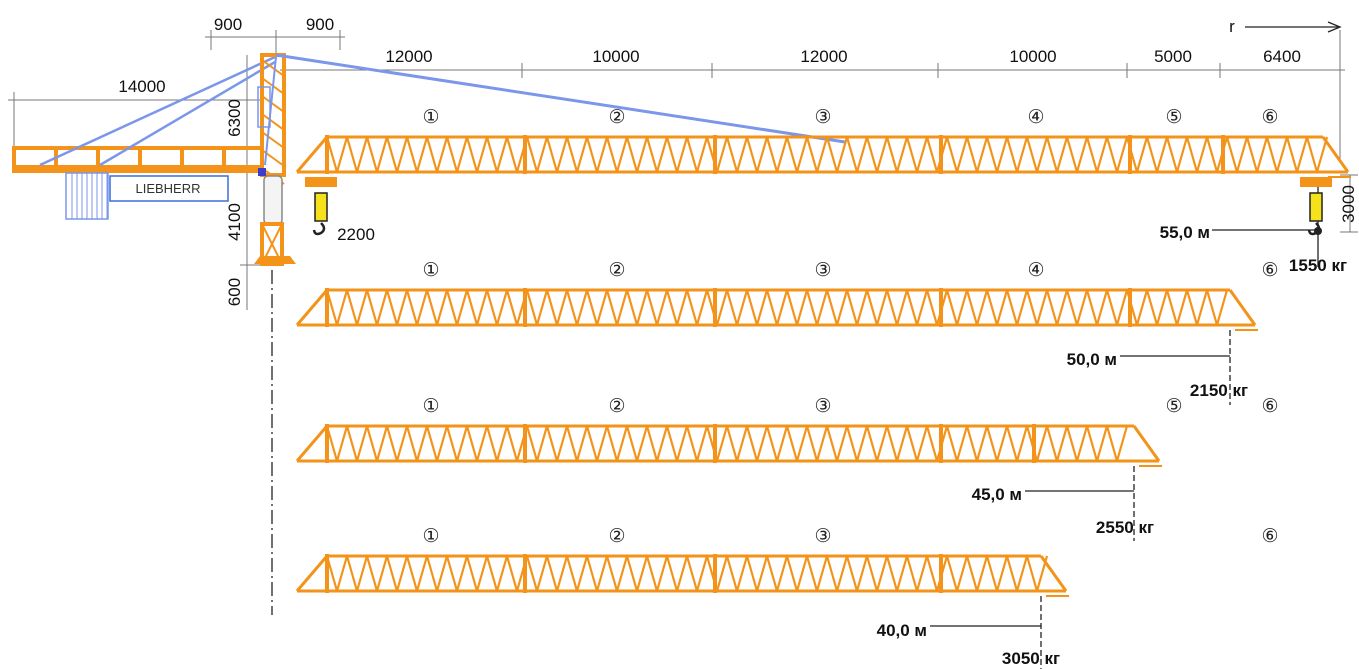  What do you see at coordinates (273, 68) in the screenshot?
I see `tower-brace` at bounding box center [273, 68].